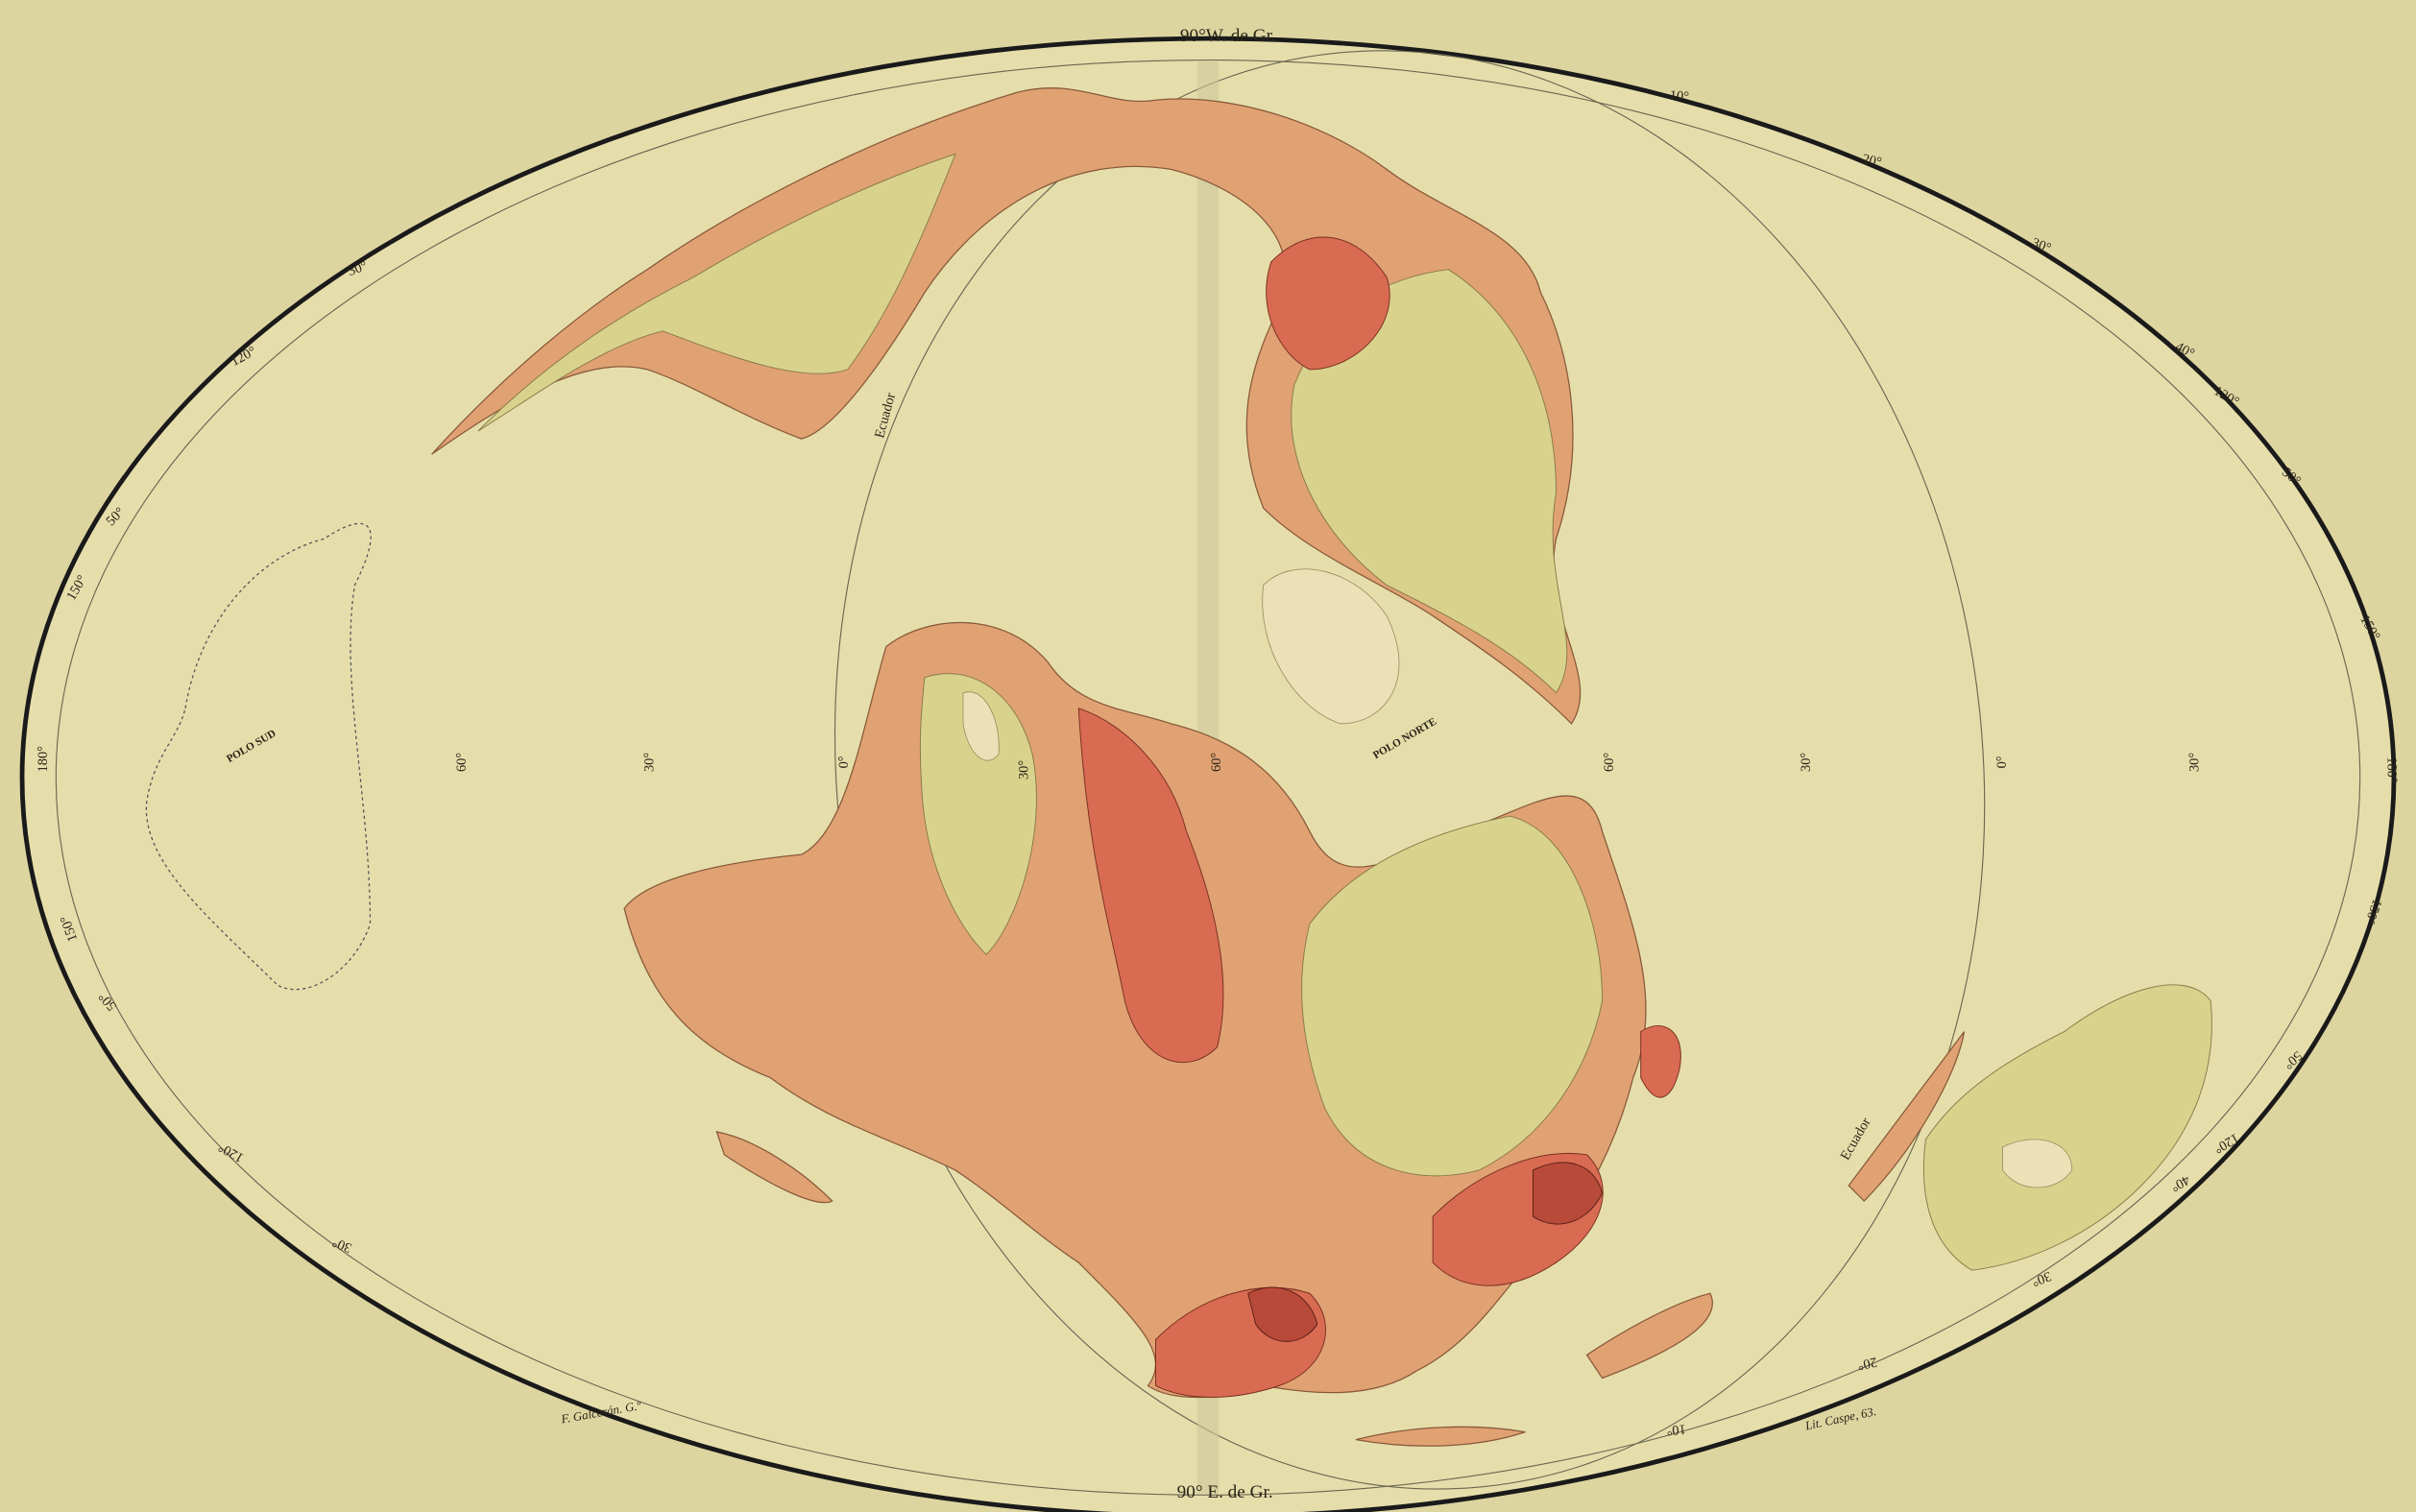  I want to click on antarctica, so click(258, 756).